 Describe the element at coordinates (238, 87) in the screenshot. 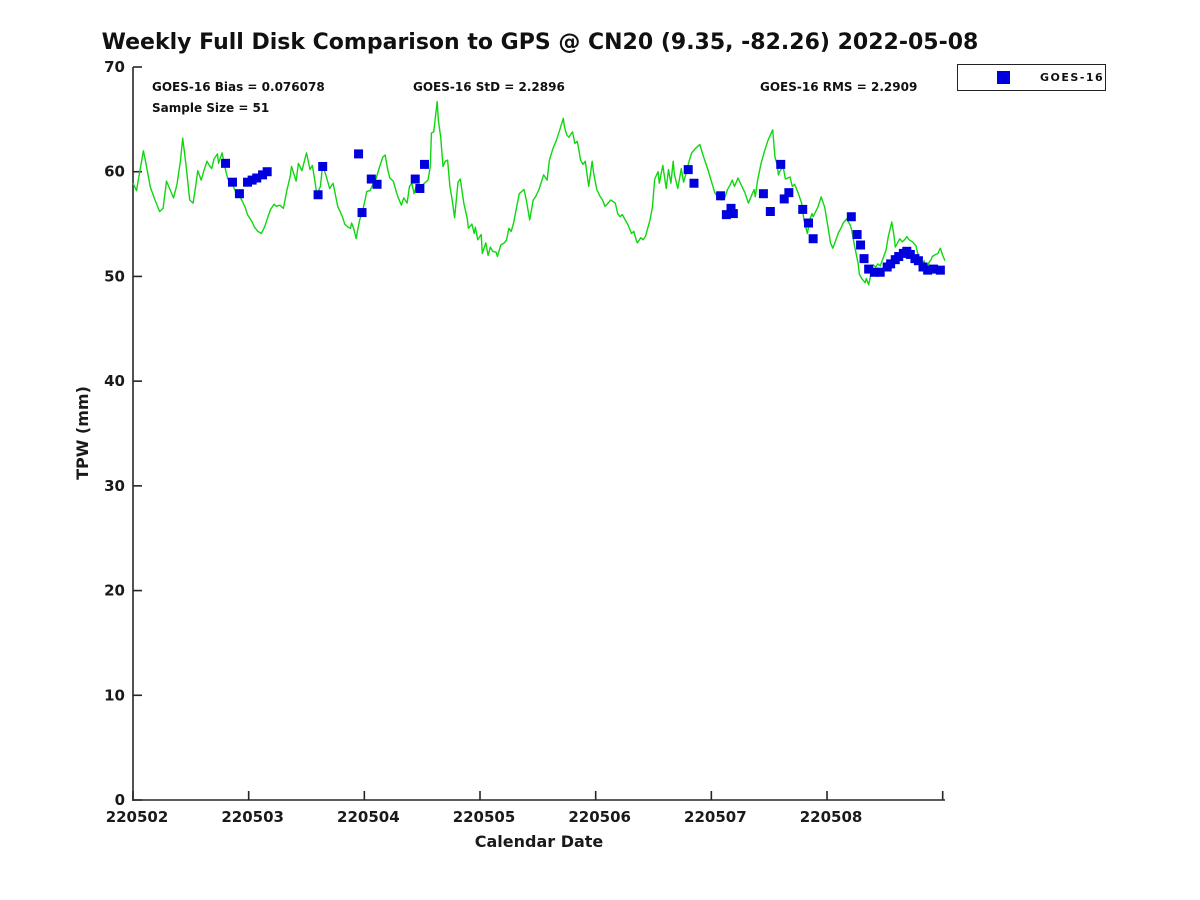

I see `stat-bias: GOES-16 Bias = 0.076078` at that location.